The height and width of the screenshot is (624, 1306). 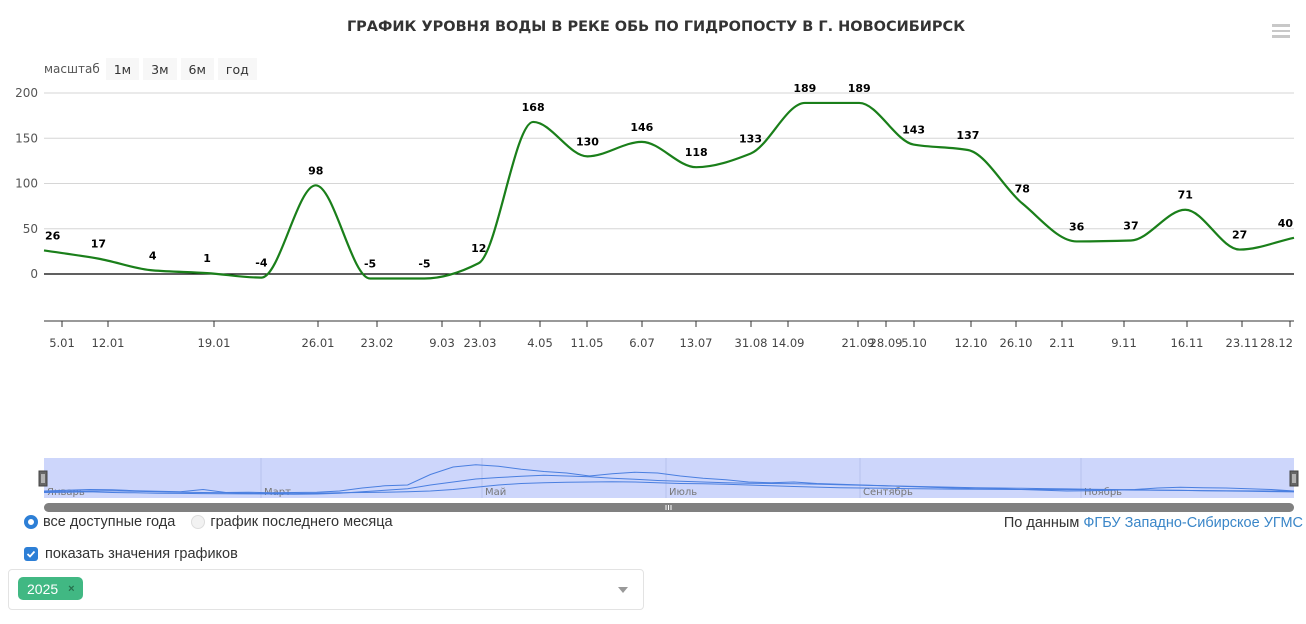 What do you see at coordinates (71, 588) in the screenshot?
I see `remove-tag-icon: ×` at bounding box center [71, 588].